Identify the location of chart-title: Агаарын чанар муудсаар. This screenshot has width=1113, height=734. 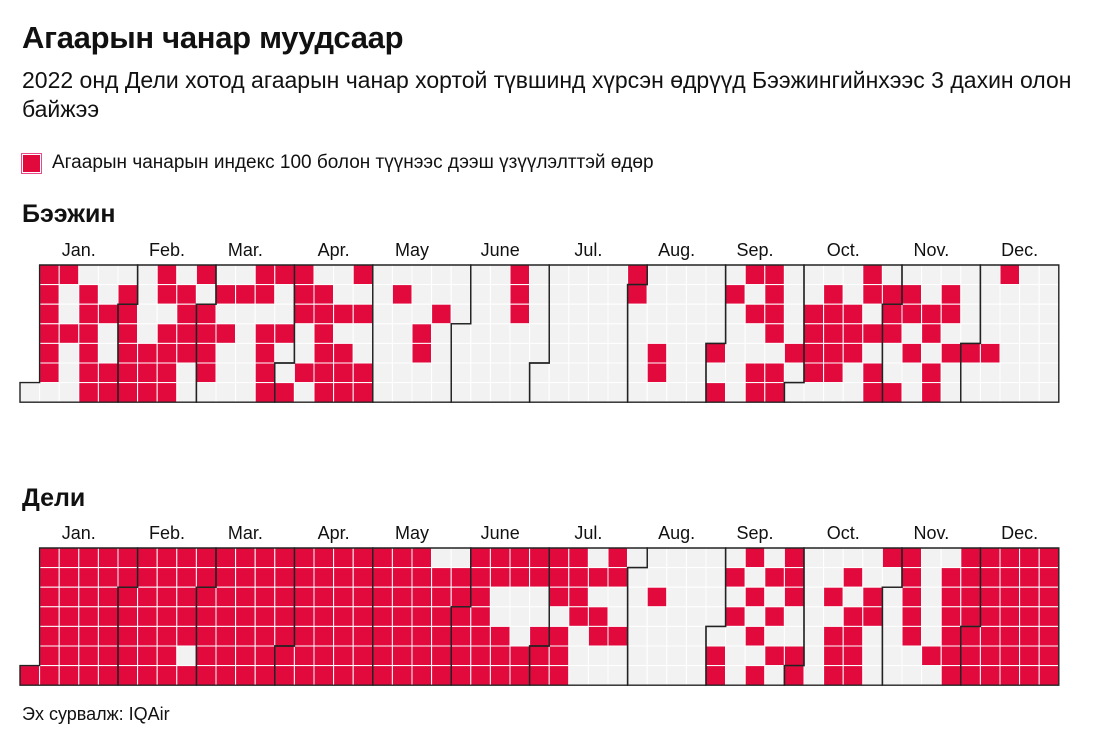
(213, 37).